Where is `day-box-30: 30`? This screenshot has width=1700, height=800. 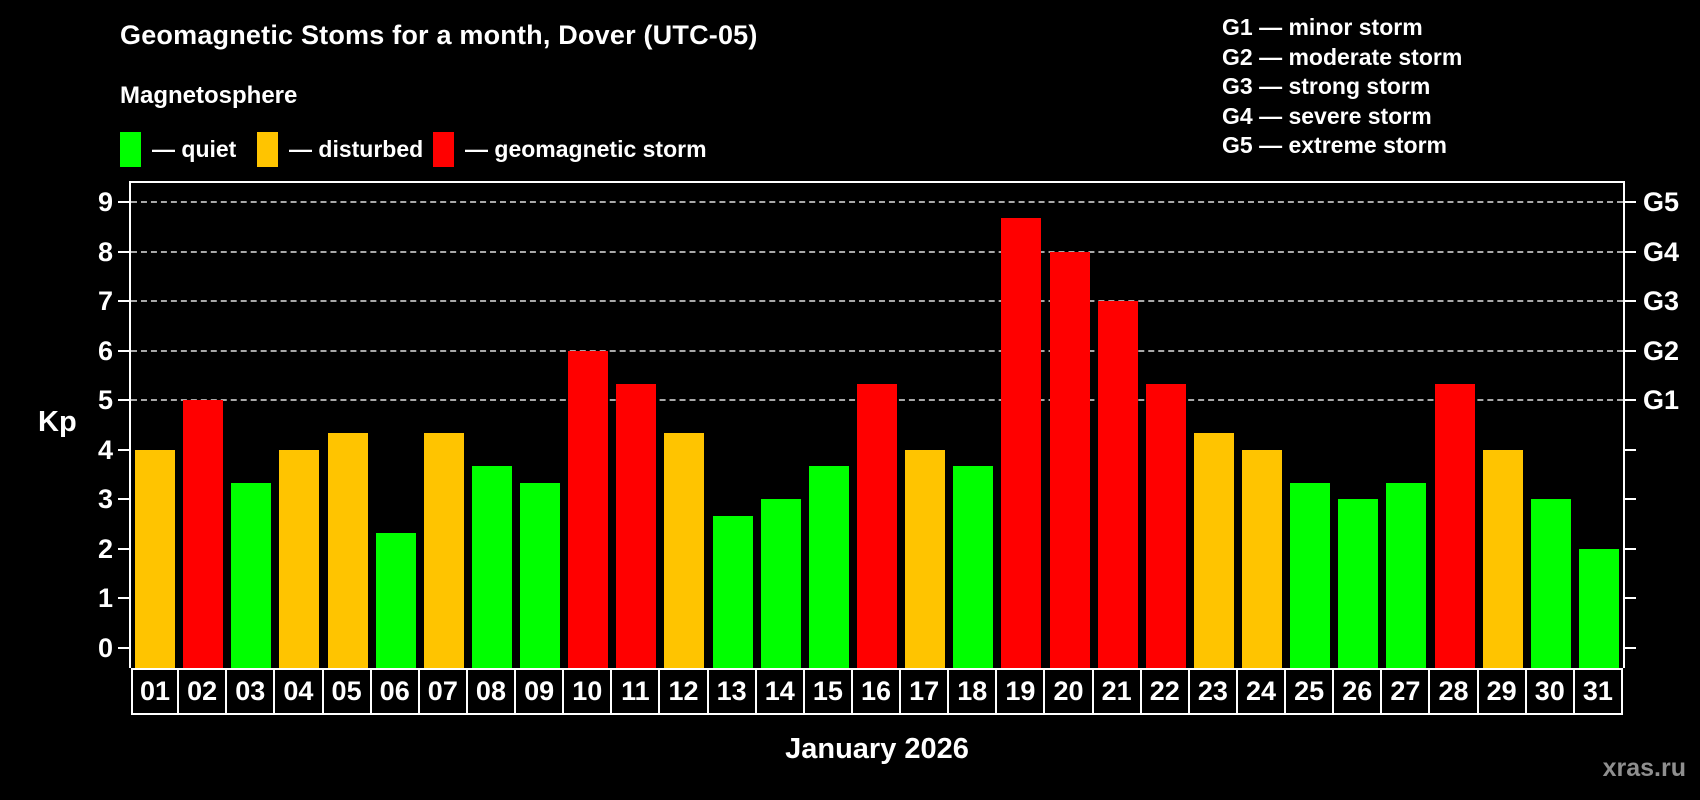 day-box-30: 30 is located at coordinates (1549, 691).